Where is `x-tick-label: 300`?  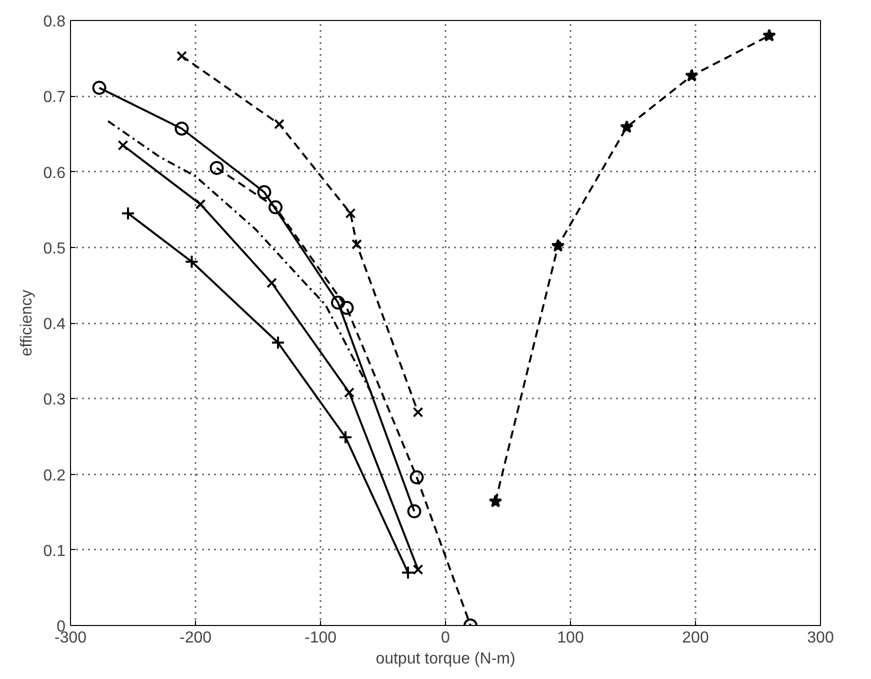
x-tick-label: 300 is located at coordinates (820, 638).